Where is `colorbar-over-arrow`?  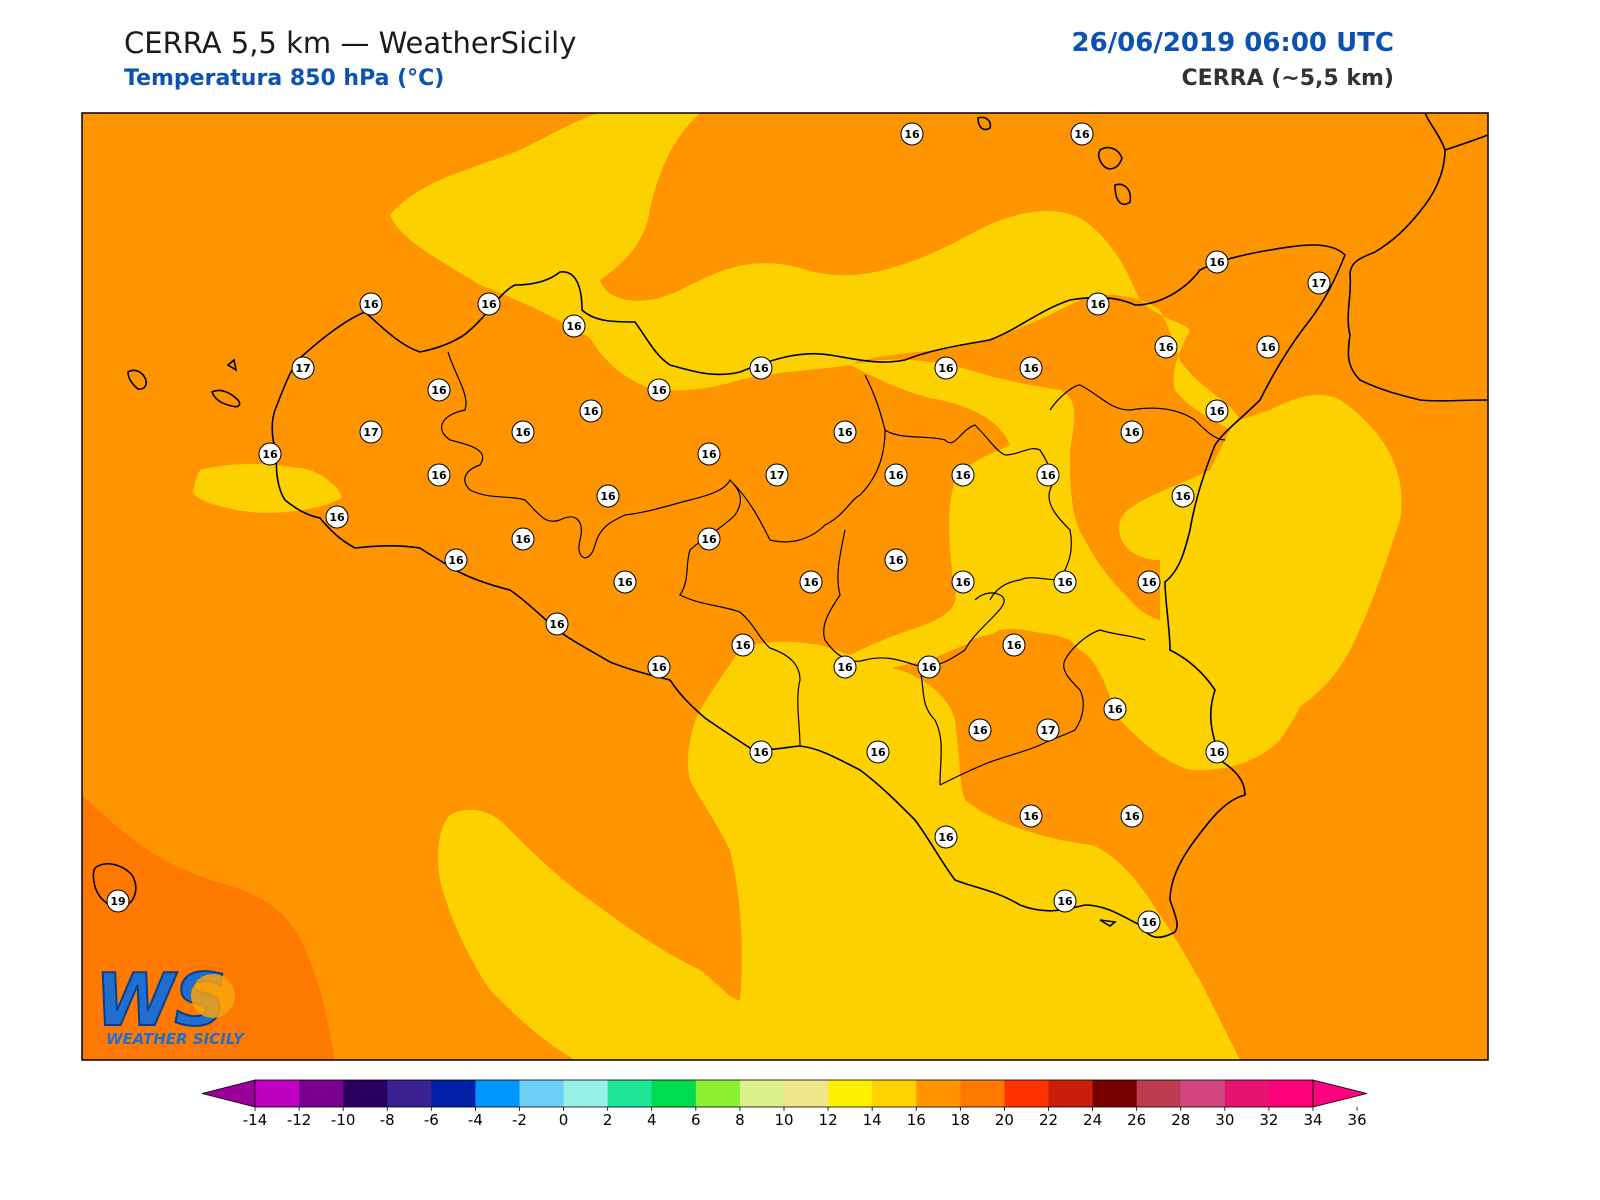 colorbar-over-arrow is located at coordinates (1340, 1093).